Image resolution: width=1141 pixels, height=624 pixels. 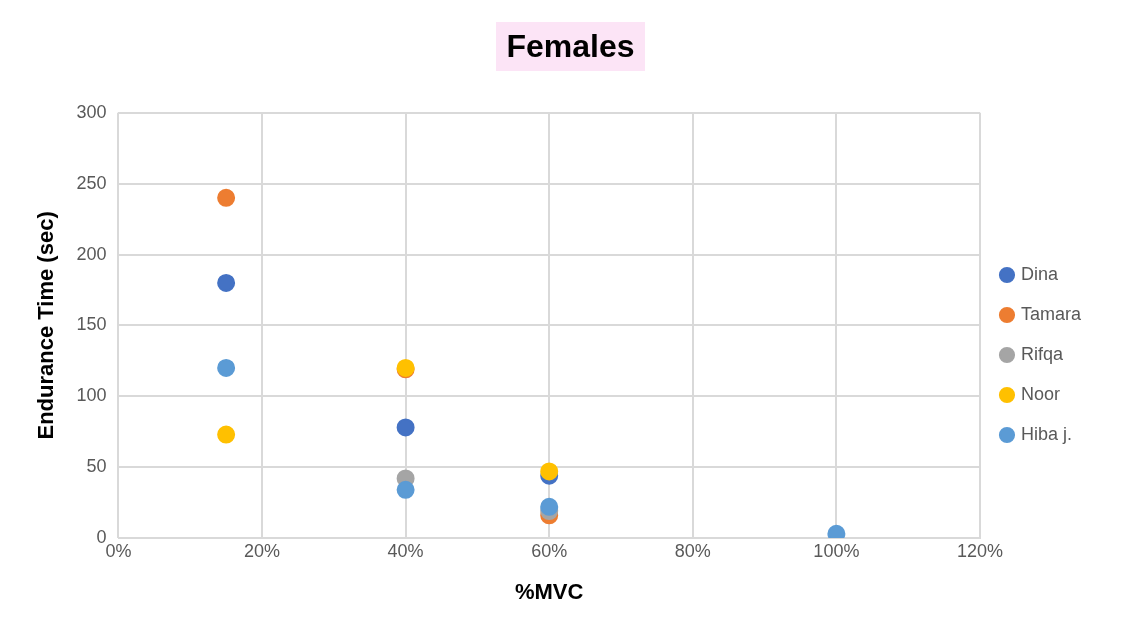 What do you see at coordinates (118, 550) in the screenshot?
I see `x-tick-label: 0%` at bounding box center [118, 550].